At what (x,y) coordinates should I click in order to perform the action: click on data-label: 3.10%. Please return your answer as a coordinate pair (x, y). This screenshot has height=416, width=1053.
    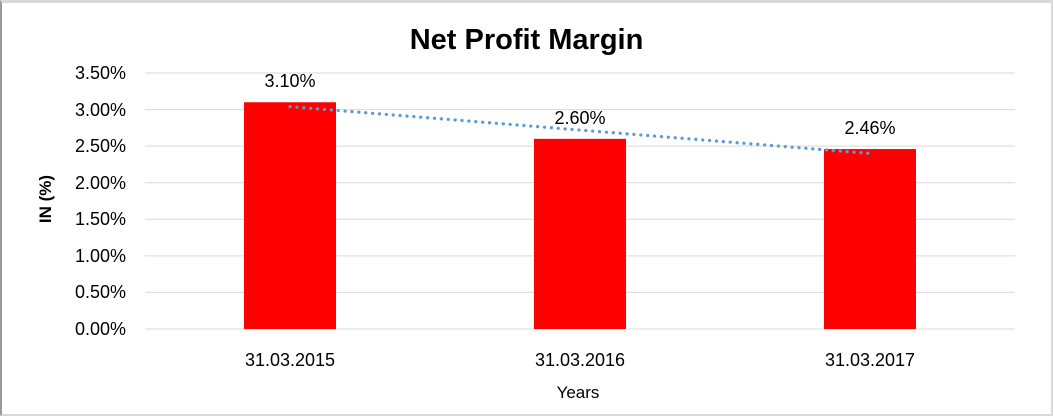
    Looking at the image, I should click on (290, 81).